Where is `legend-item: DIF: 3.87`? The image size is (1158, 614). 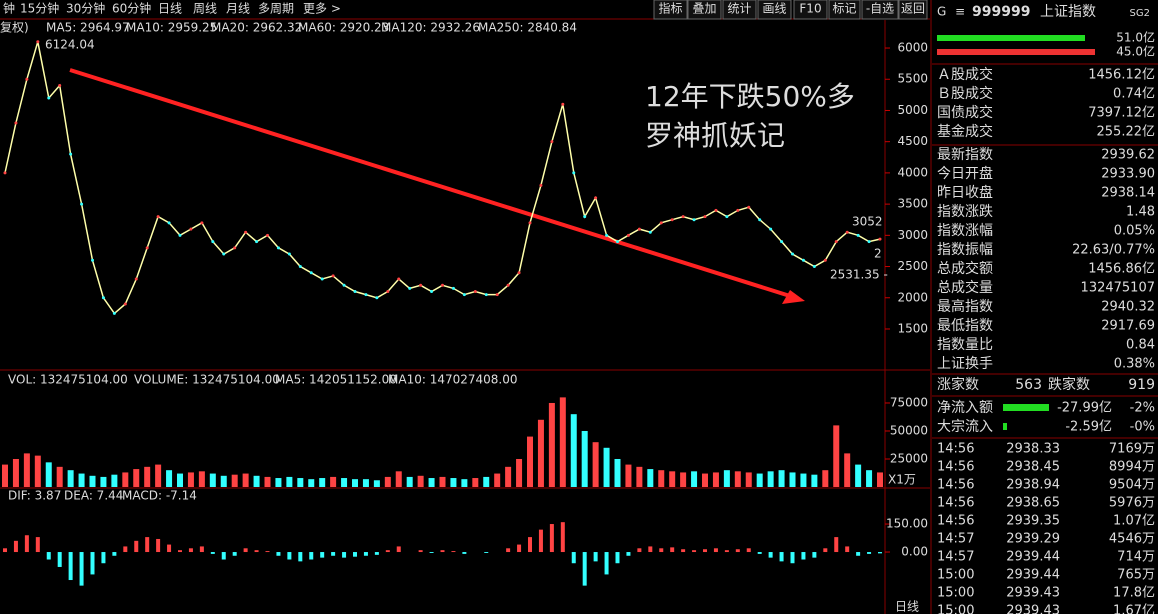
legend-item: DIF: 3.87 is located at coordinates (34, 496).